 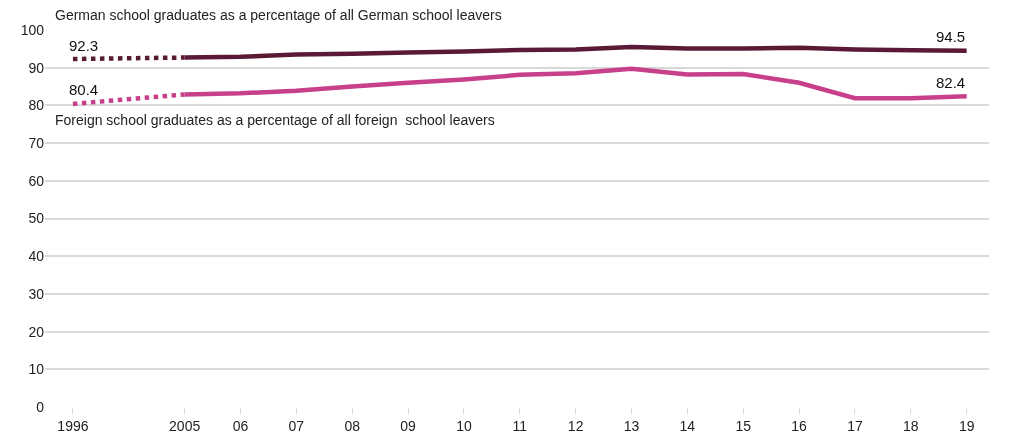 I want to click on x-tick-label: 10, so click(x=464, y=425).